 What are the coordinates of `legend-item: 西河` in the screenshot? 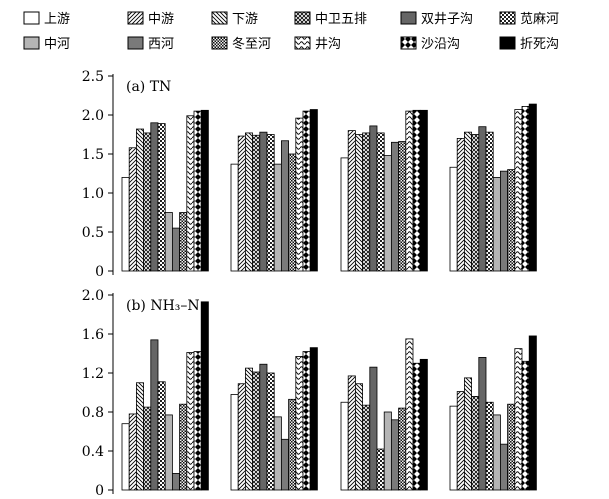 It's located at (150, 44).